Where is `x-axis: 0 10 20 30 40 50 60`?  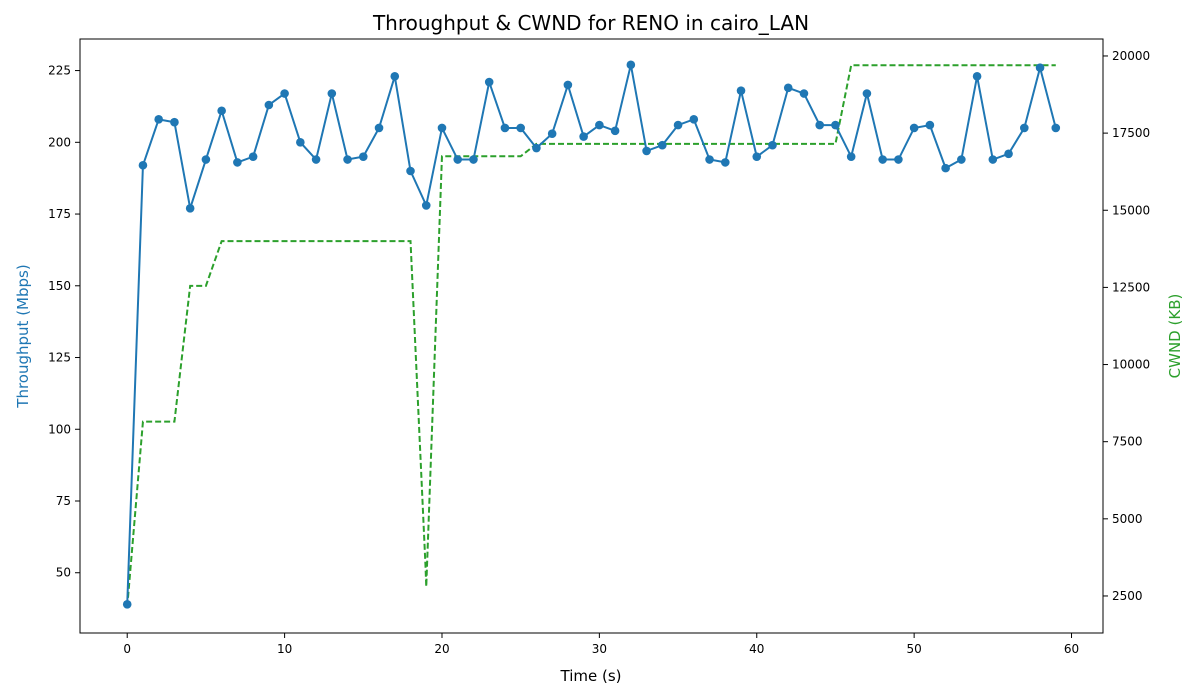
x-axis: 0 10 20 30 40 50 60 is located at coordinates (601, 644).